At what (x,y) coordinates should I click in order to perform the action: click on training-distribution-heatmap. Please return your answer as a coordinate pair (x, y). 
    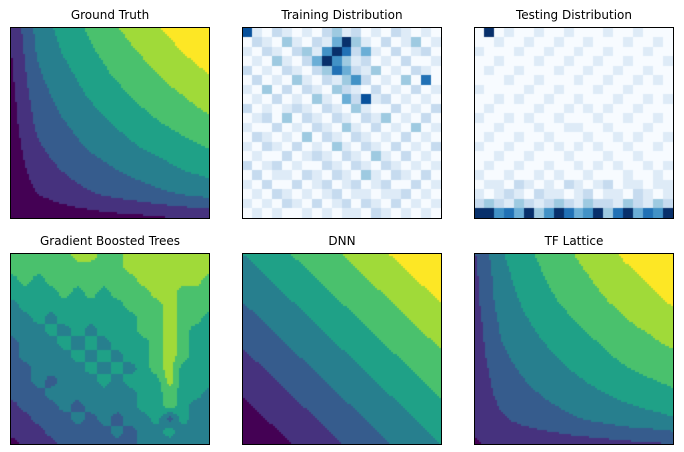
    Looking at the image, I should click on (342, 123).